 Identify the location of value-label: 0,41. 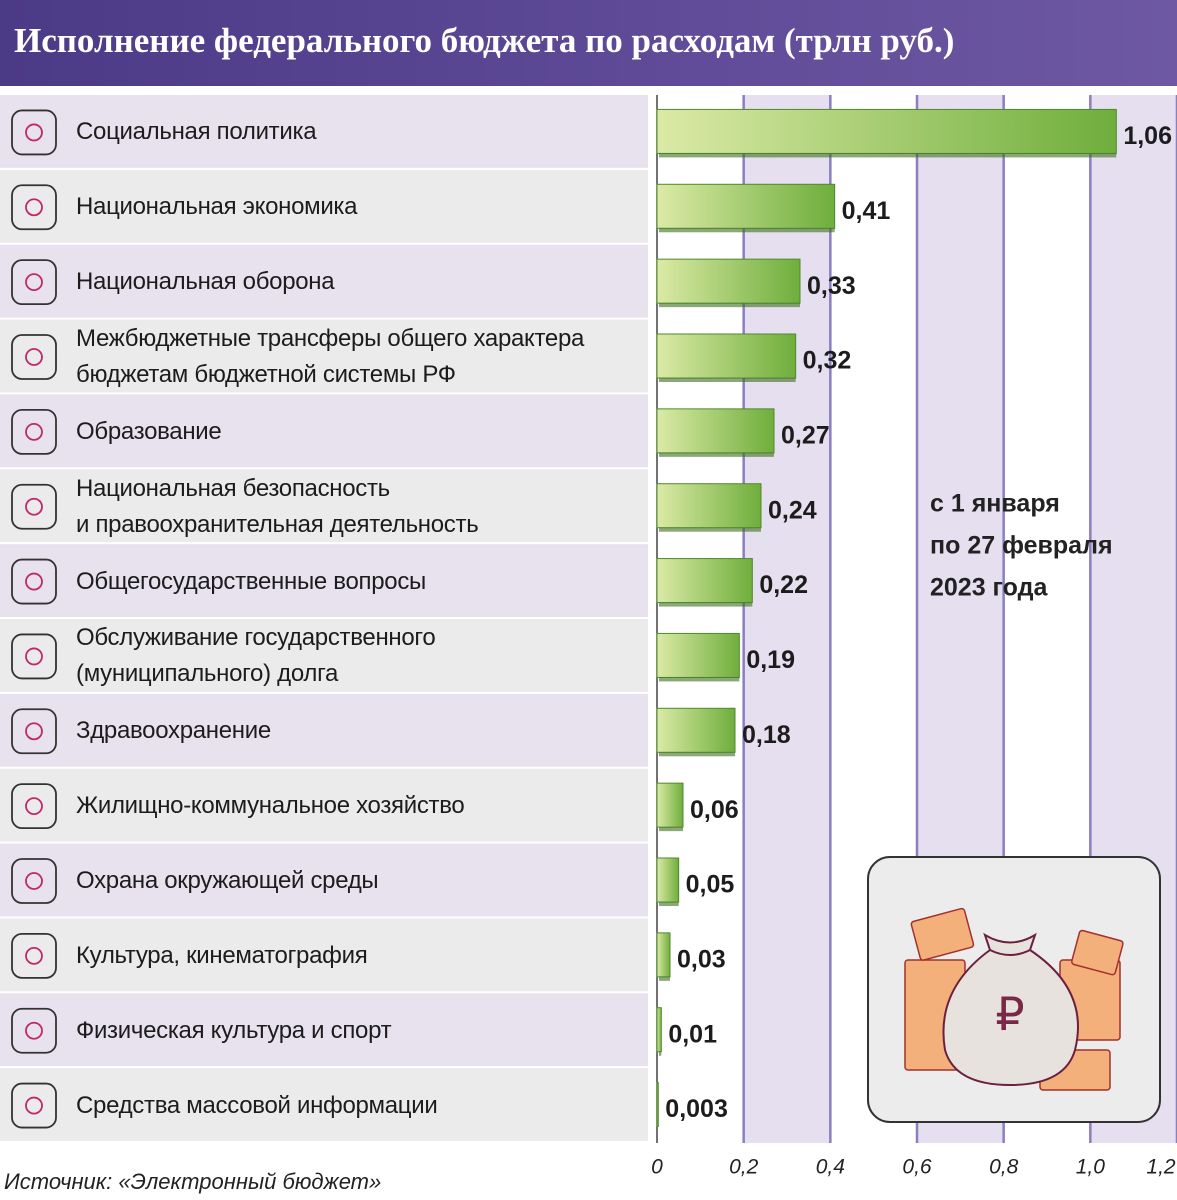
(866, 211).